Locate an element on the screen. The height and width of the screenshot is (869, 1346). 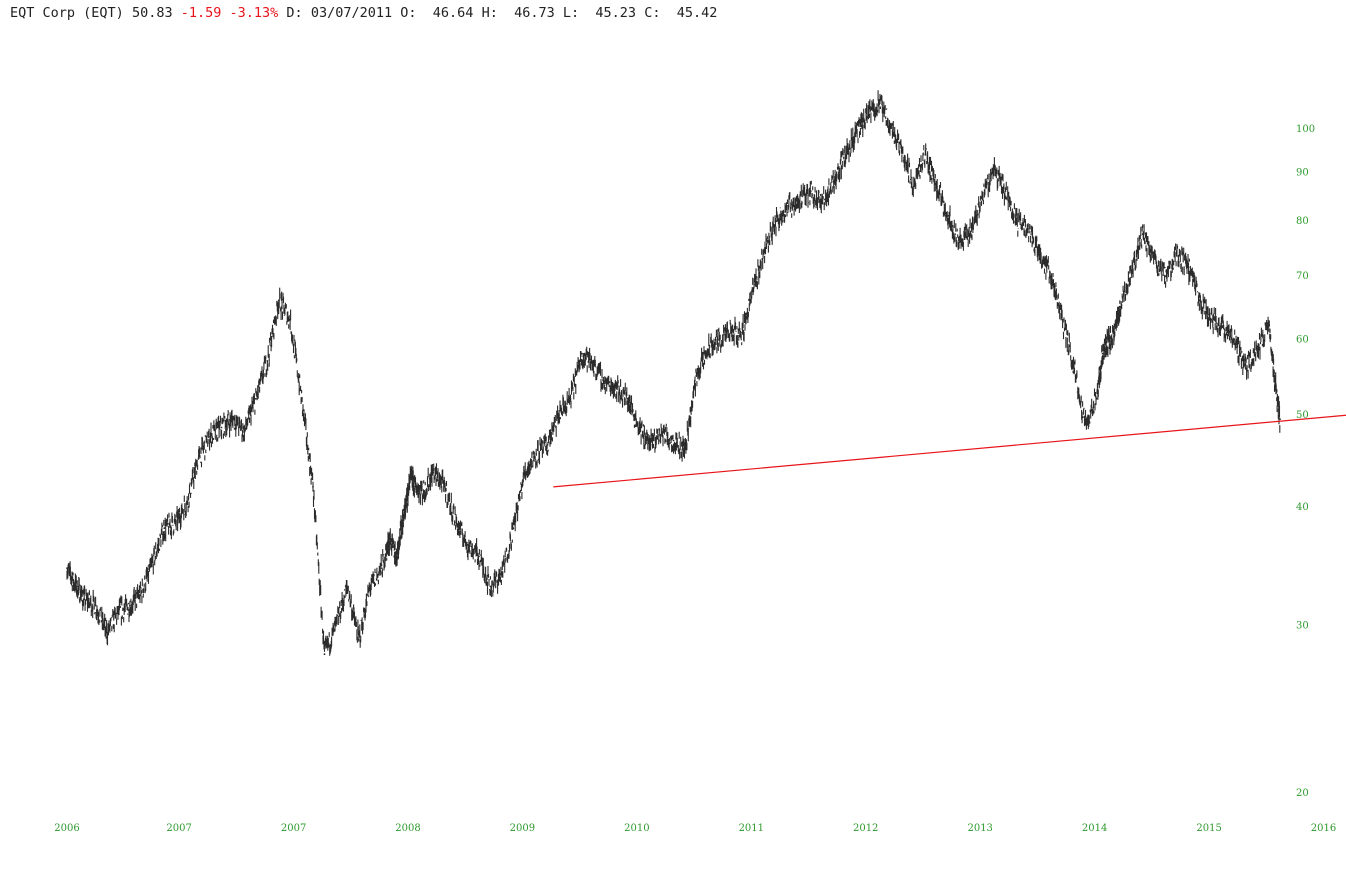
y-axis: 20 30 40 50 60 70 80 90 100 is located at coordinates (1305, 461).